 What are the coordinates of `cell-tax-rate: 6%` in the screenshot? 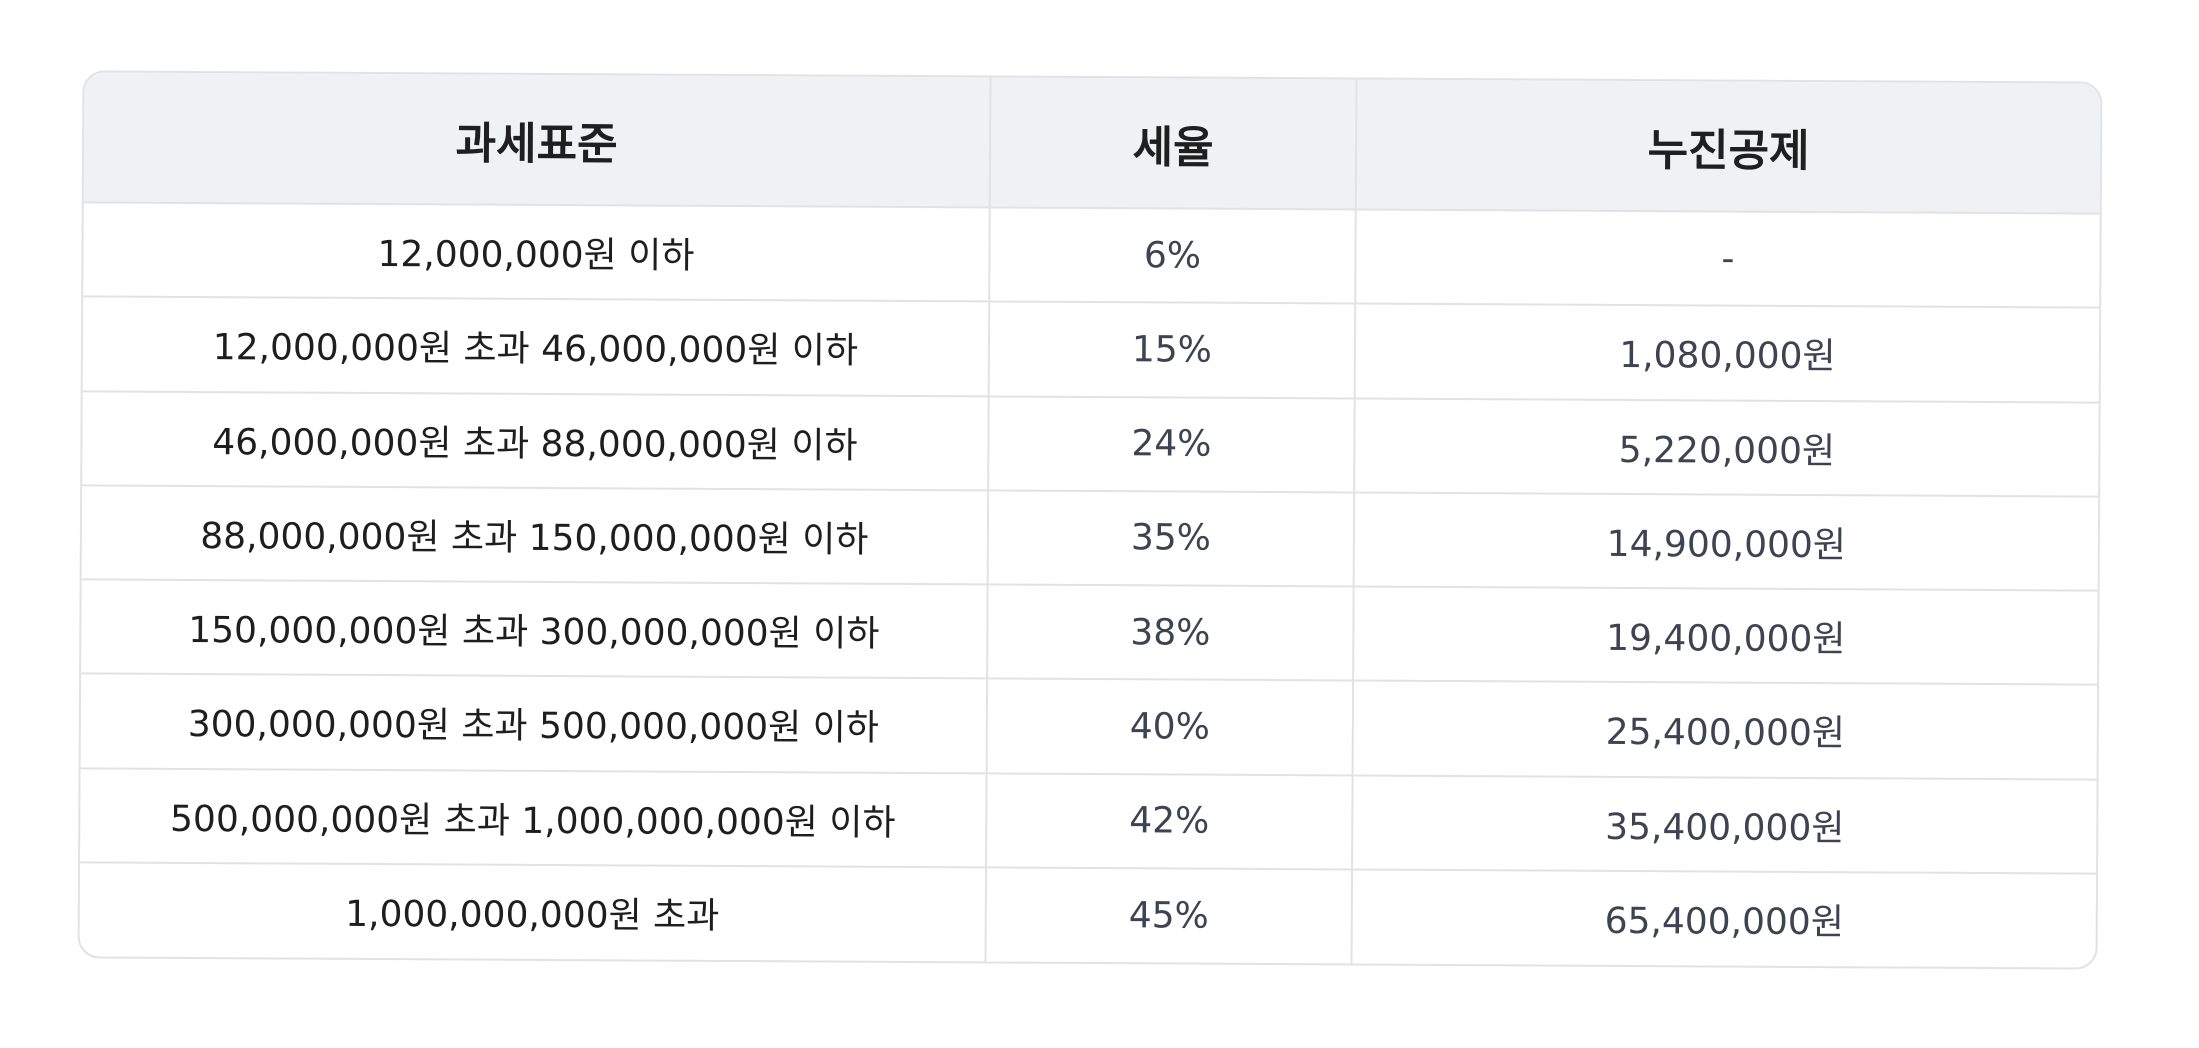 It's located at (1172, 255).